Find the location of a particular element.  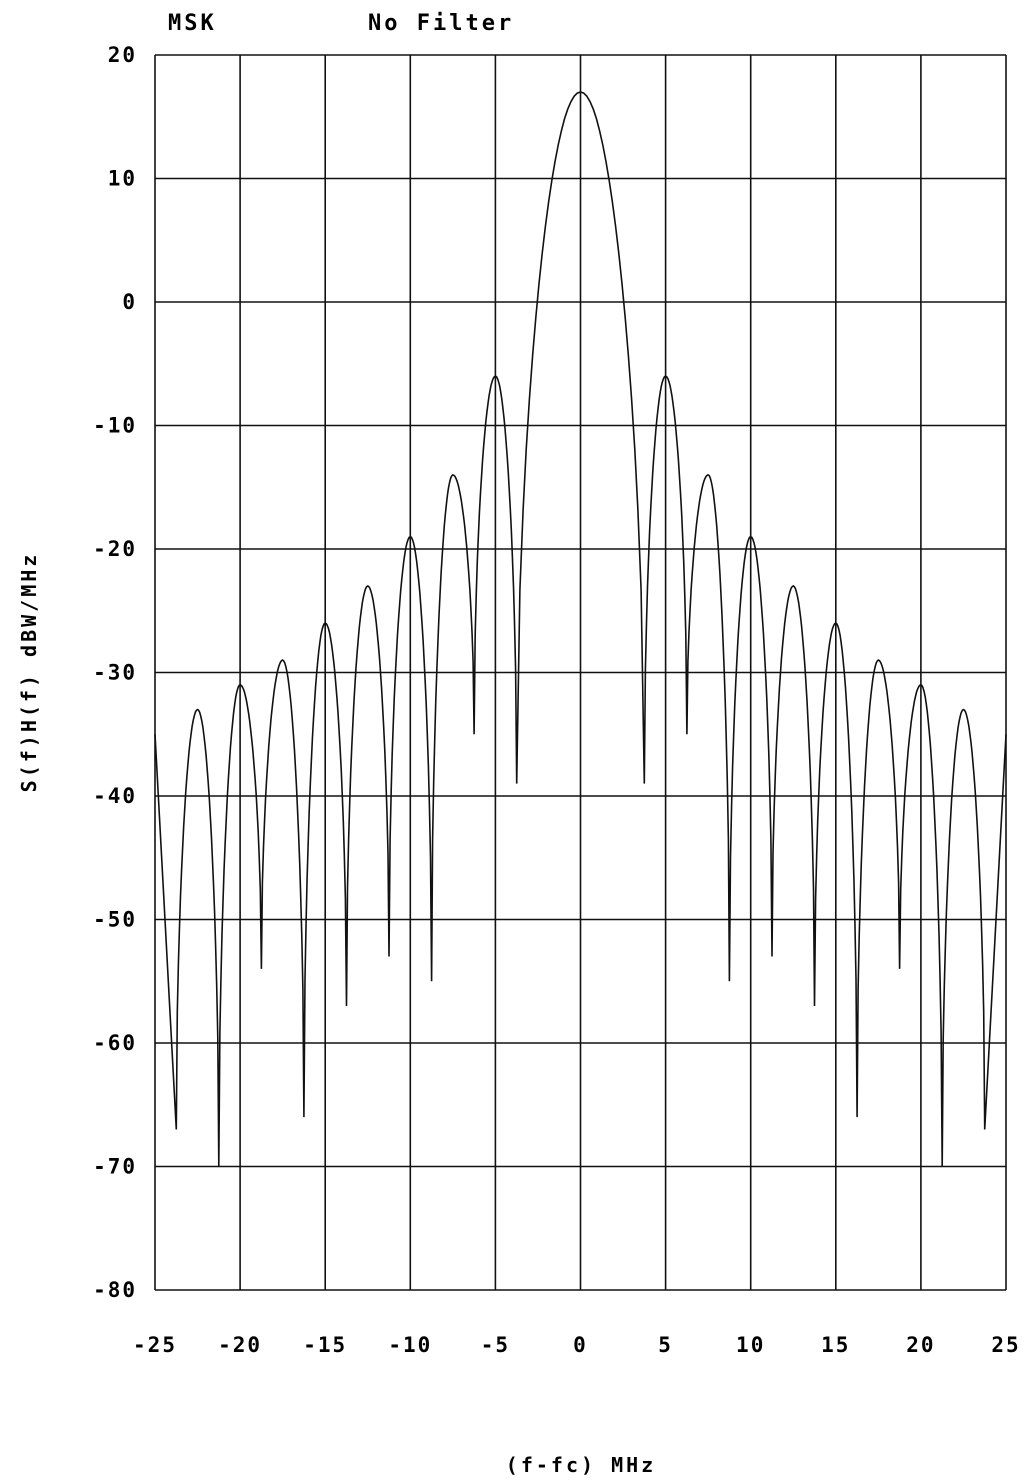

x-tick-label: -10 is located at coordinates (410, 1345).